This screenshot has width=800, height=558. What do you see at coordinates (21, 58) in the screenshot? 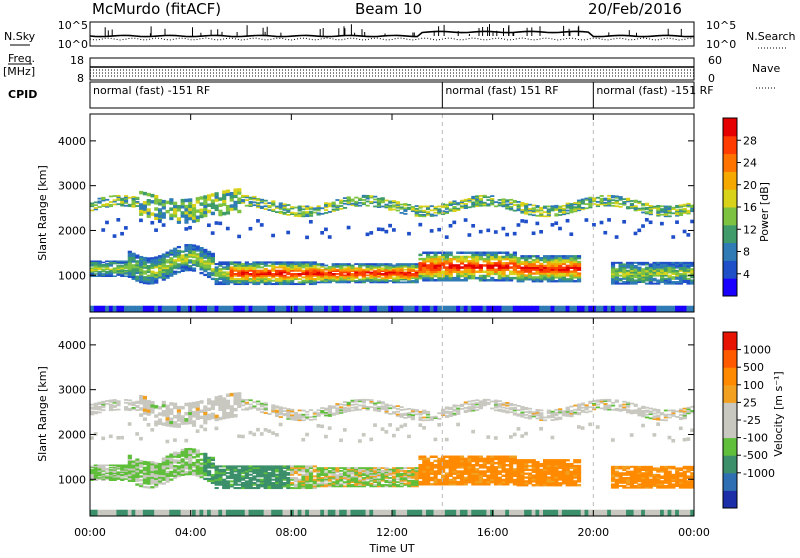
I see `freq-label: Freq.` at bounding box center [21, 58].